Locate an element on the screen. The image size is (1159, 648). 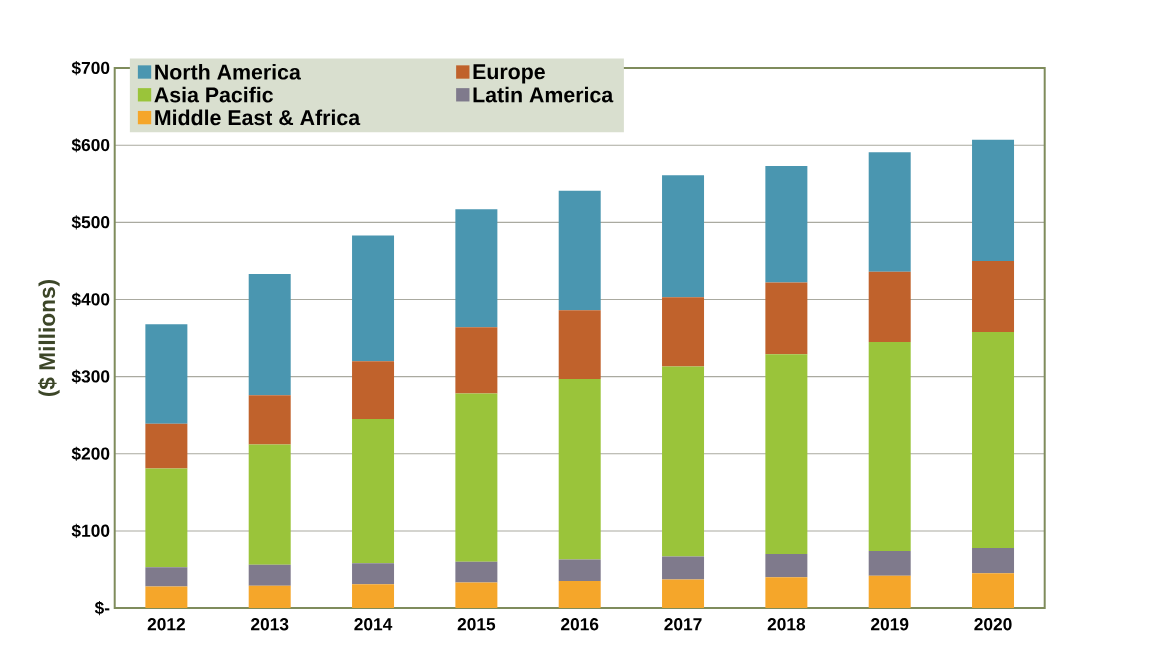
legend-label: Middle East & Africa is located at coordinates (258, 117).